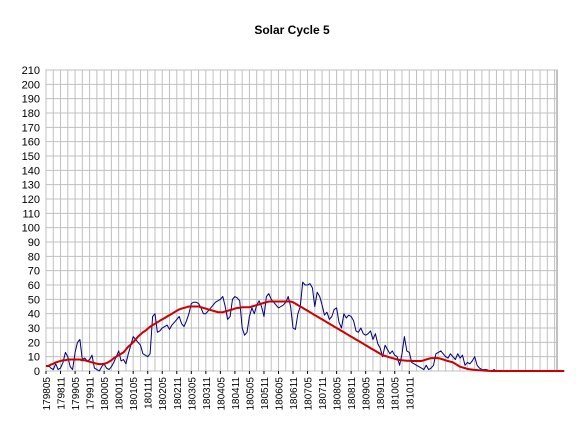  What do you see at coordinates (410, 393) in the screenshot?
I see `x-tick-label: 181011` at bounding box center [410, 393].